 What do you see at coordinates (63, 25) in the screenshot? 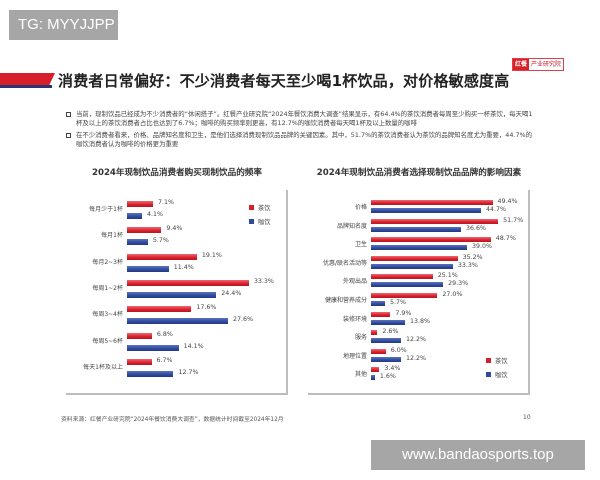
I see `watermark-tag: TG: MYYJJPP` at bounding box center [63, 25].